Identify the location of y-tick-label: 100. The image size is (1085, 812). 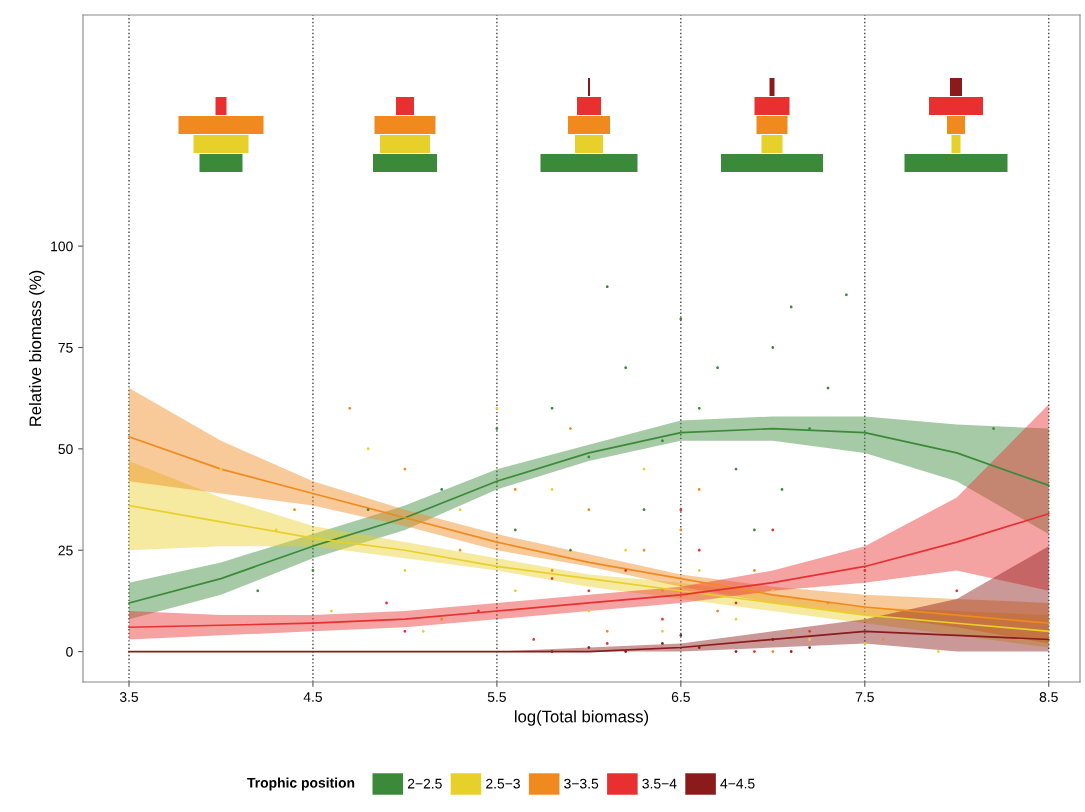
(62, 246).